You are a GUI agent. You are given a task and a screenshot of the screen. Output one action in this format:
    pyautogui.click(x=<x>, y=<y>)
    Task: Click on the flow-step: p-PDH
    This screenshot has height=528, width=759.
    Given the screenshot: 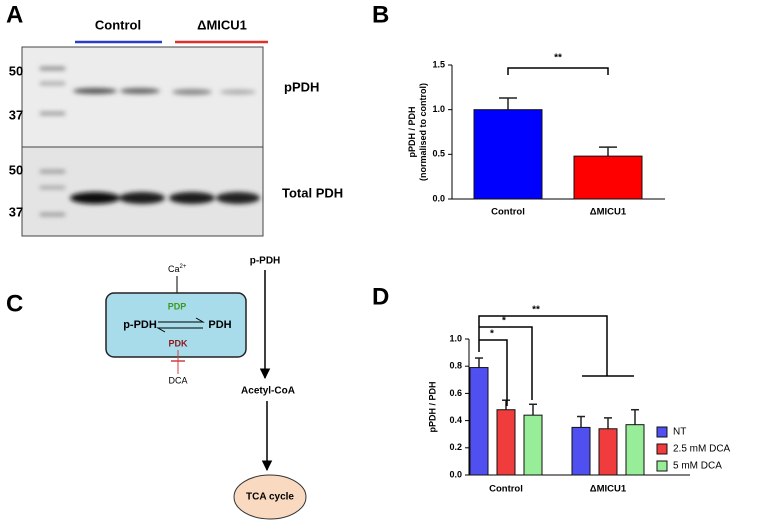 What is the action you would take?
    pyautogui.click(x=265, y=261)
    